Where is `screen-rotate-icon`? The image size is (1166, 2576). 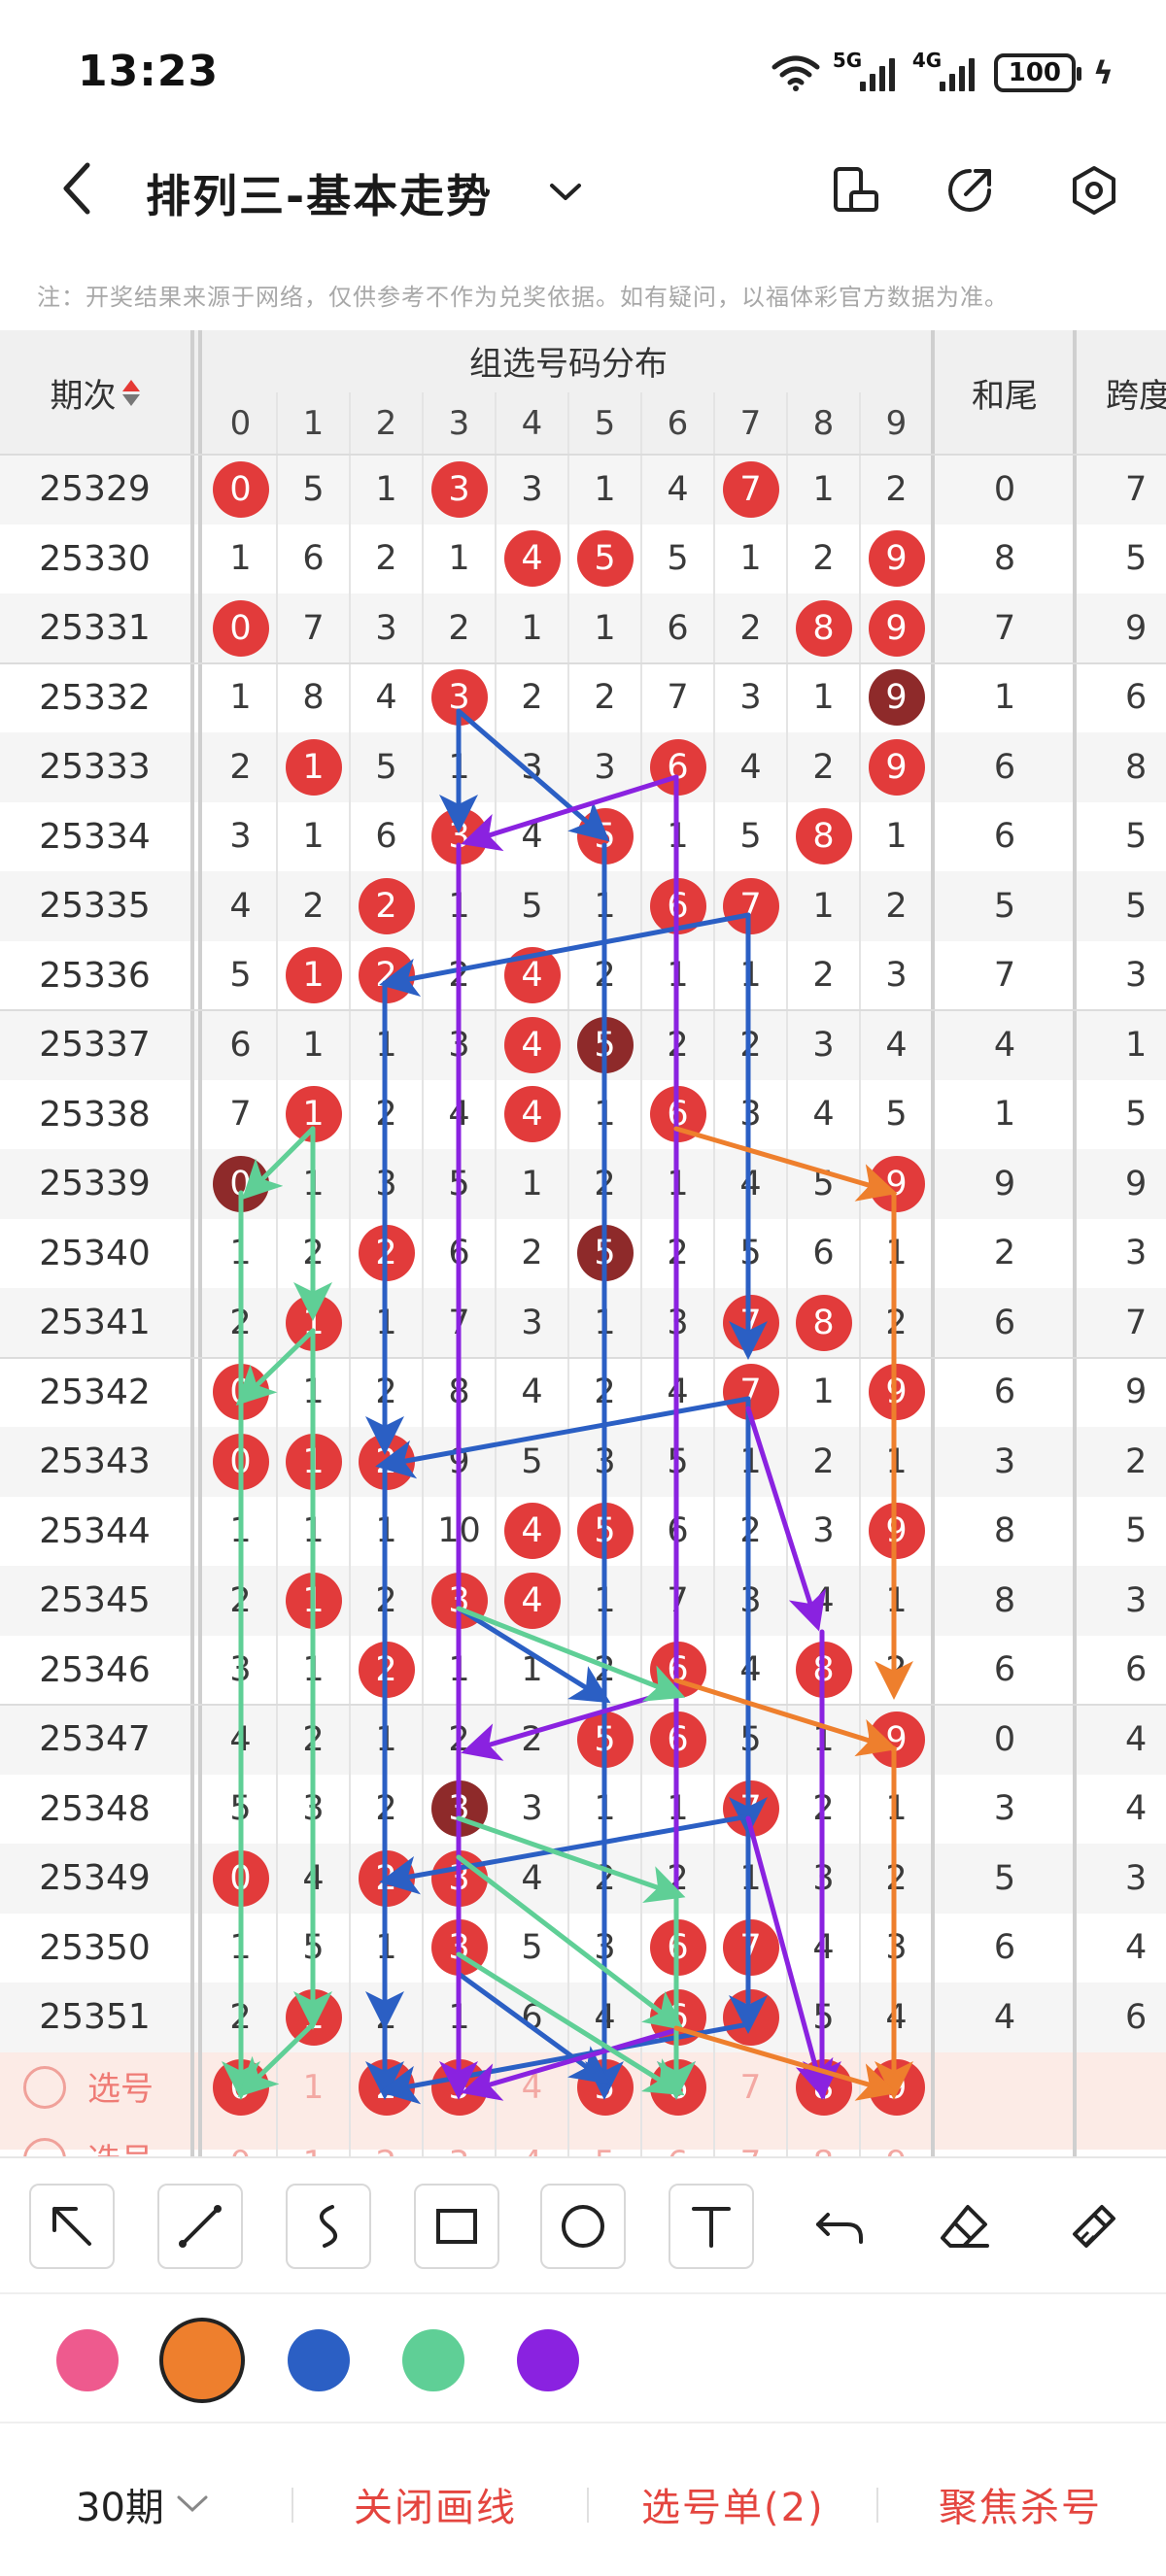 screen-rotate-icon is located at coordinates (856, 189).